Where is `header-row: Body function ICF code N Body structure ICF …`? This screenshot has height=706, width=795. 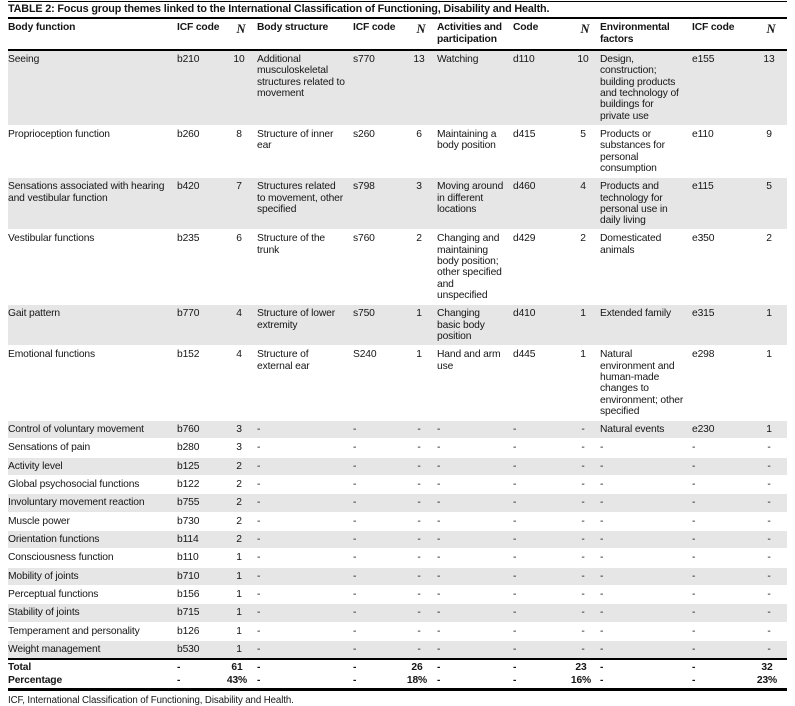 header-row: Body function ICF code N Body structure ICF … is located at coordinates (397, 35).